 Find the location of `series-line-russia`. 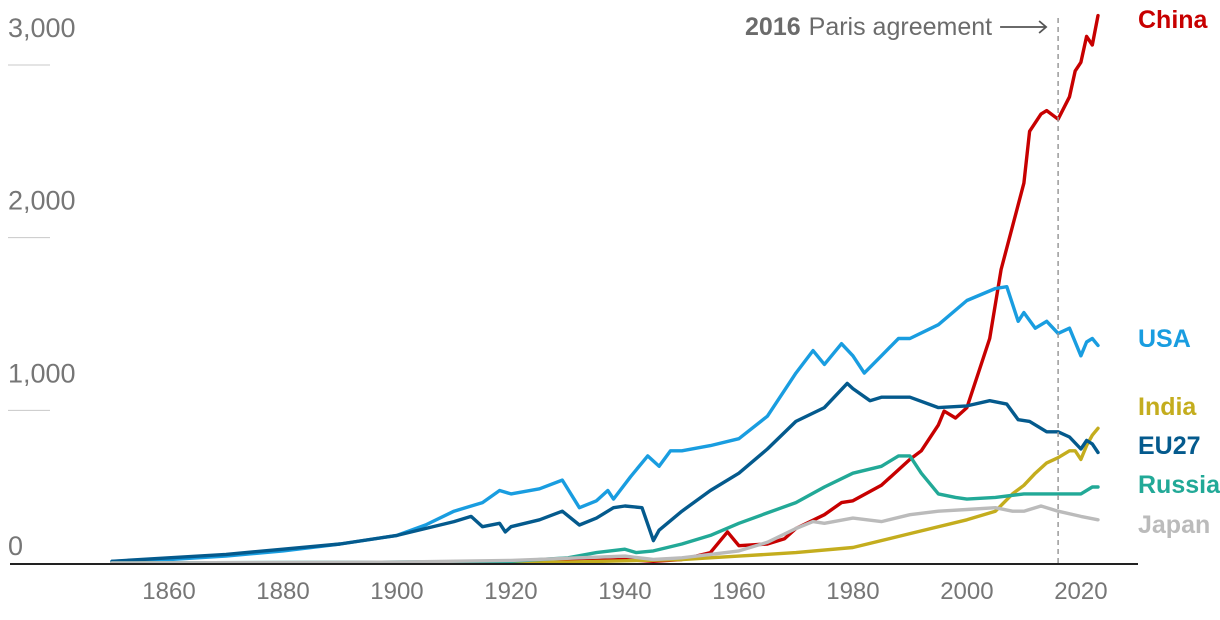

series-line-russia is located at coordinates (605, 509).